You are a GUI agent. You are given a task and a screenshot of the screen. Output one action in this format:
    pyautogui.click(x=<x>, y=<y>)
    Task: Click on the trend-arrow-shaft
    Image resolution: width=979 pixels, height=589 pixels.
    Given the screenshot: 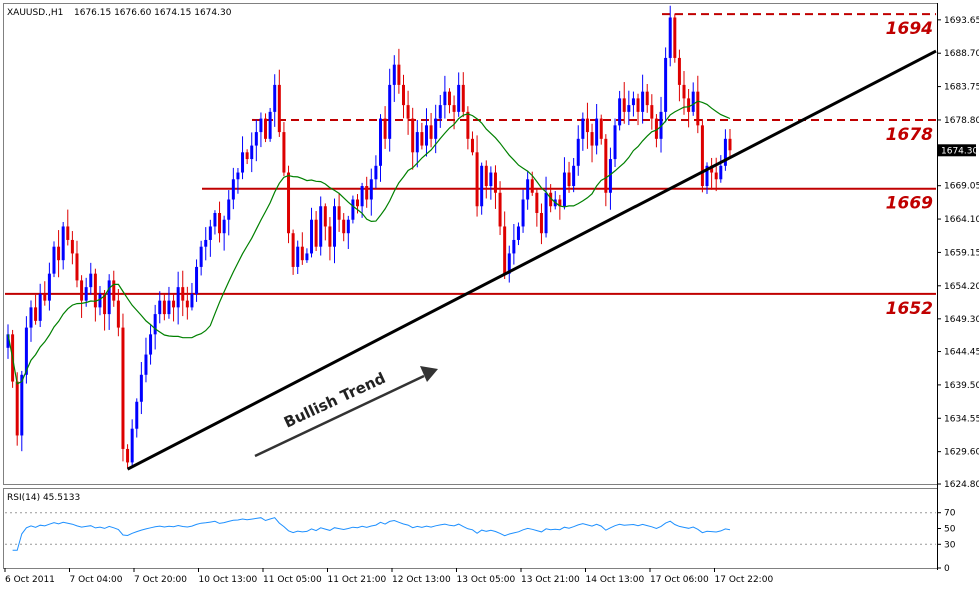 What is the action you would take?
    pyautogui.click(x=339, y=416)
    